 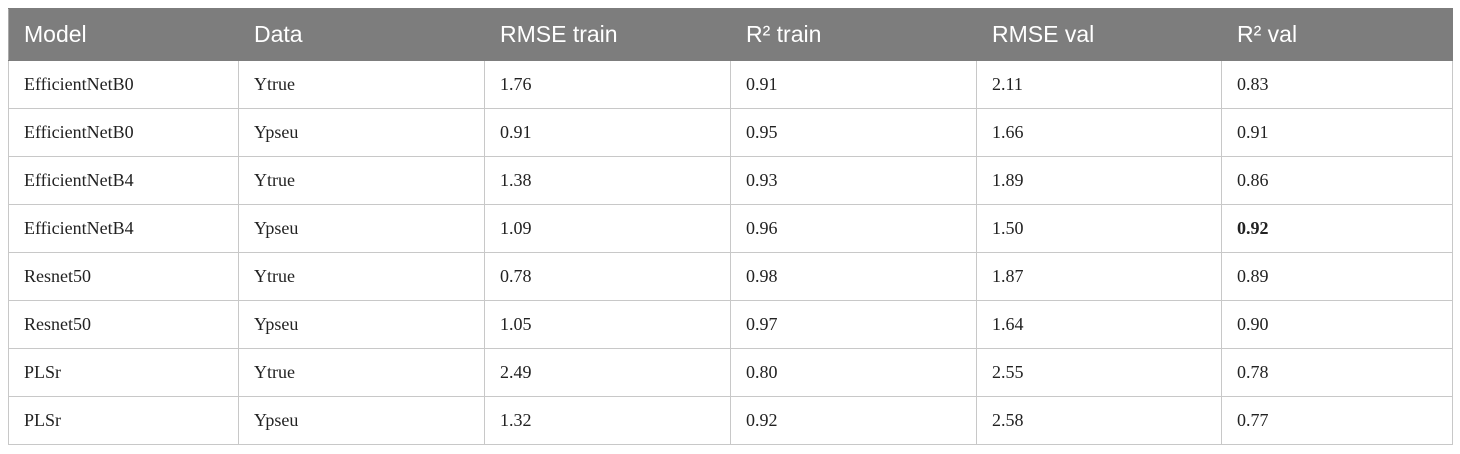 What do you see at coordinates (1099, 34) in the screenshot?
I see `header-cell: RMSE val` at bounding box center [1099, 34].